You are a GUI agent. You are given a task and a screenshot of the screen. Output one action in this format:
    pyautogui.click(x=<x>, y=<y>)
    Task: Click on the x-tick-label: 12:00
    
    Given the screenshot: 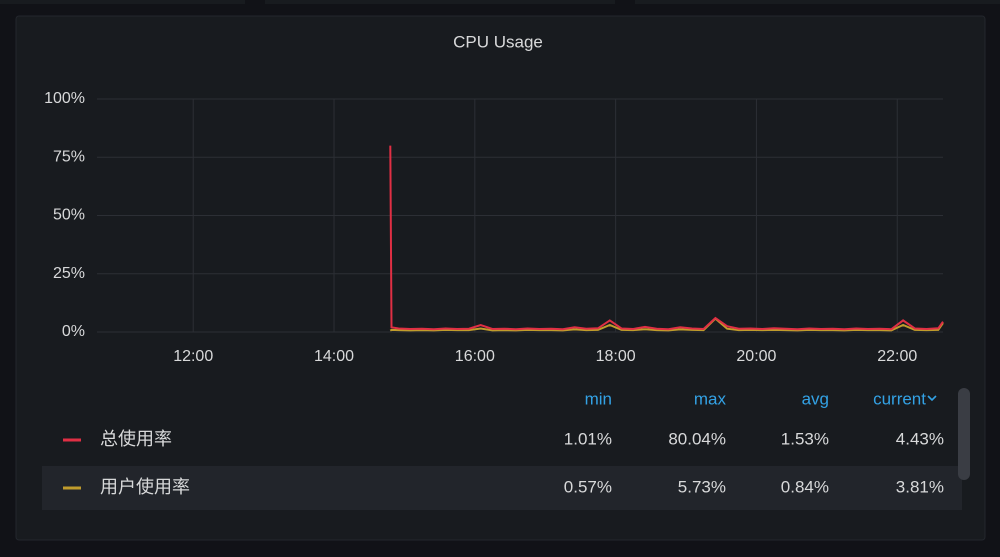 What is the action you would take?
    pyautogui.click(x=193, y=356)
    